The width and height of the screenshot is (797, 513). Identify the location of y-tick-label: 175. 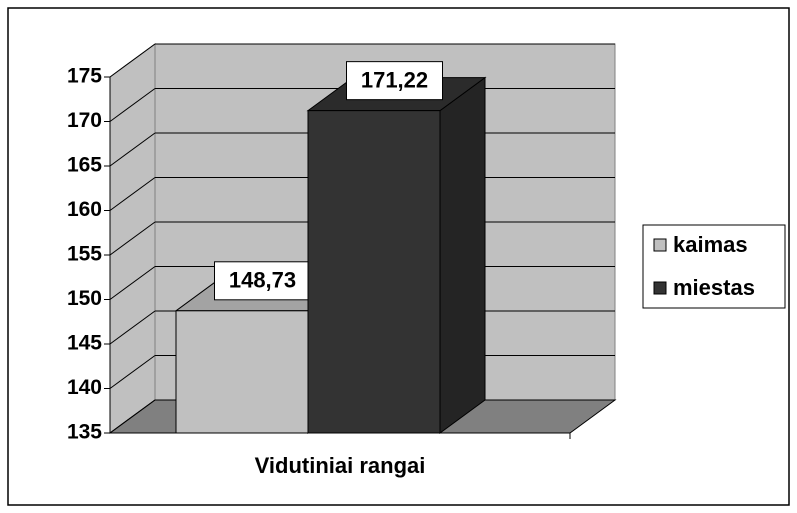
(84, 76).